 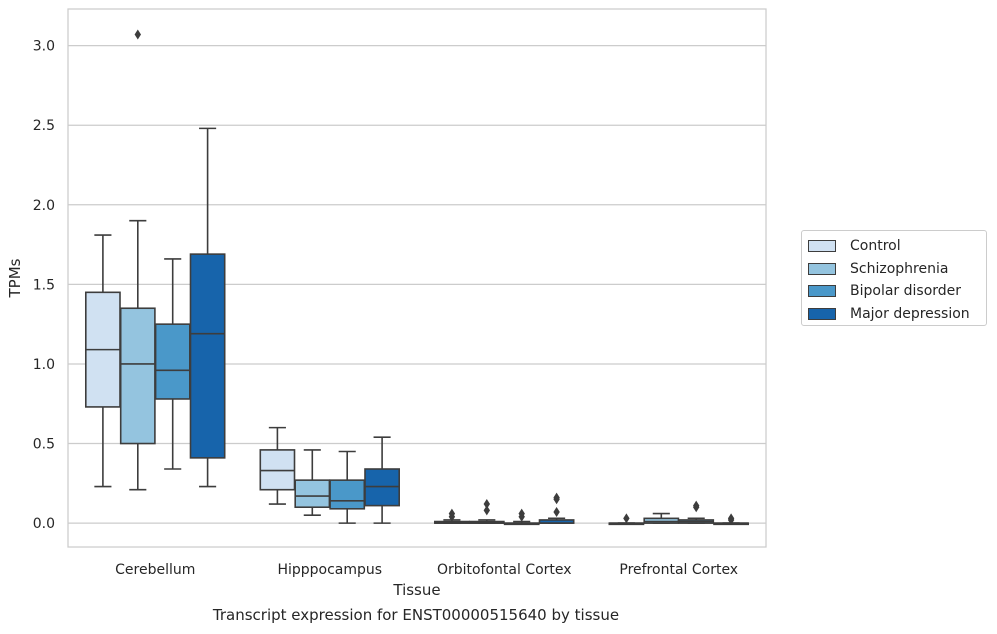 I want to click on legend-item: Schizophrenia, so click(x=897, y=269).